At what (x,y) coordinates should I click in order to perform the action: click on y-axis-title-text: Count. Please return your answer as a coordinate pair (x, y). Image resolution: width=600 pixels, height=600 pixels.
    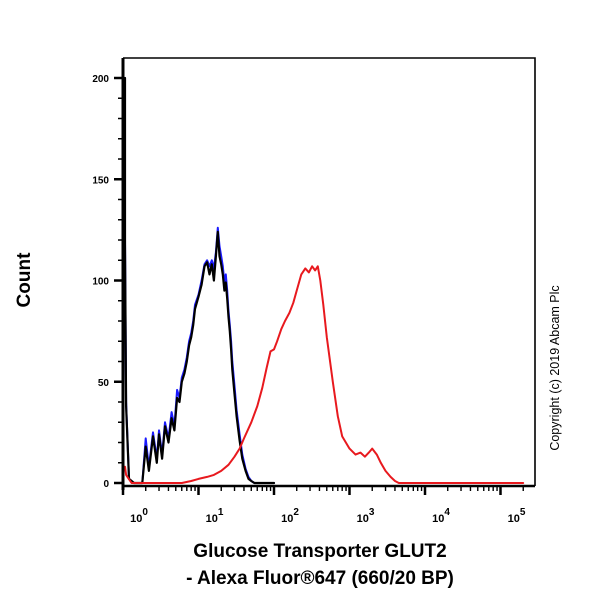
    Looking at the image, I should click on (24, 280).